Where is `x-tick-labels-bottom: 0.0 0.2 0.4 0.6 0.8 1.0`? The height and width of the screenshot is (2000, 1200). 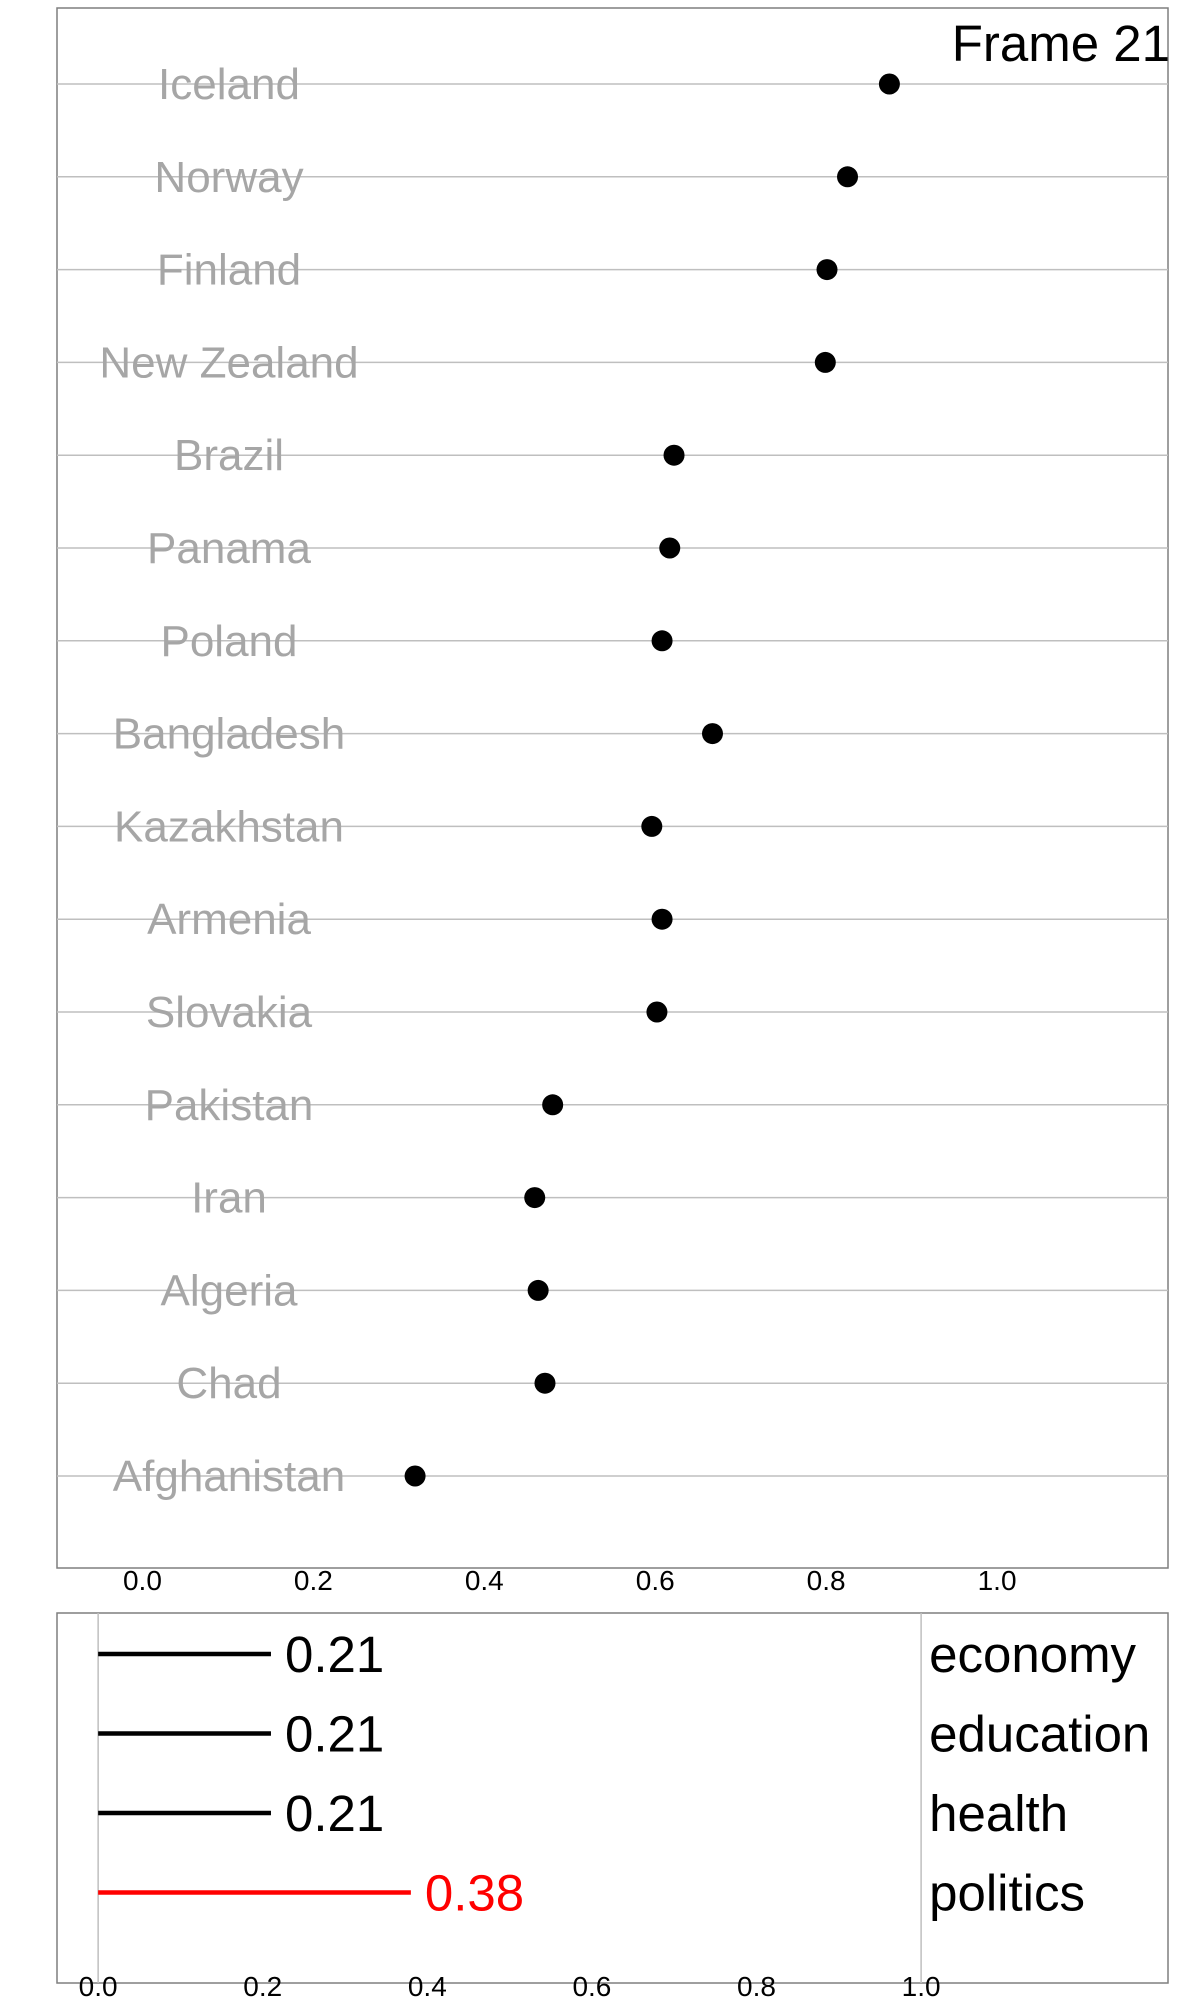 x-tick-labels-bottom: 0.0 0.2 0.4 0.6 0.8 1.0 is located at coordinates (510, 1985).